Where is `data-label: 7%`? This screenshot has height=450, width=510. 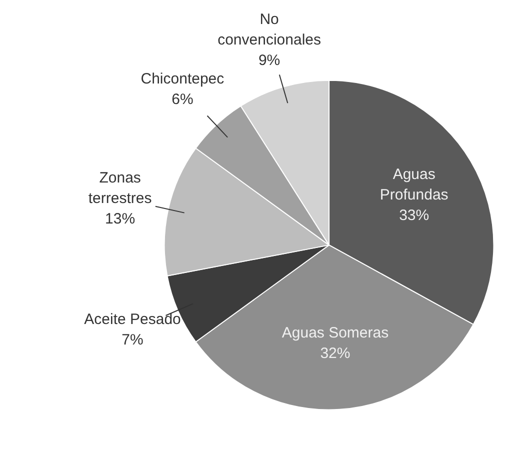 data-label: 7% is located at coordinates (133, 340).